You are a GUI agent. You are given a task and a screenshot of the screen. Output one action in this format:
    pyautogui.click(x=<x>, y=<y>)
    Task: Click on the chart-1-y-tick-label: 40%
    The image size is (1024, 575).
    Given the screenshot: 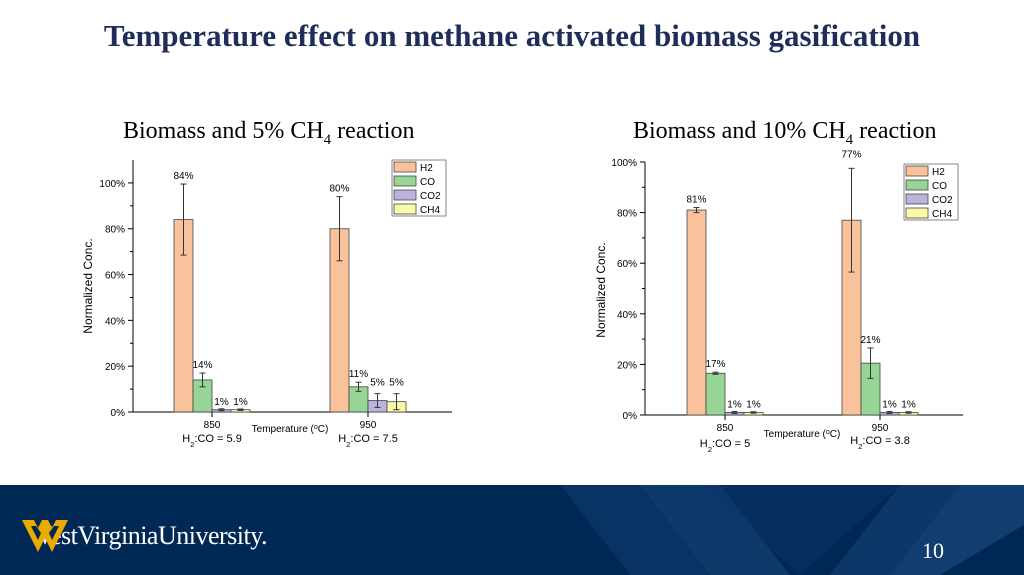 What is the action you would take?
    pyautogui.click(x=115, y=321)
    